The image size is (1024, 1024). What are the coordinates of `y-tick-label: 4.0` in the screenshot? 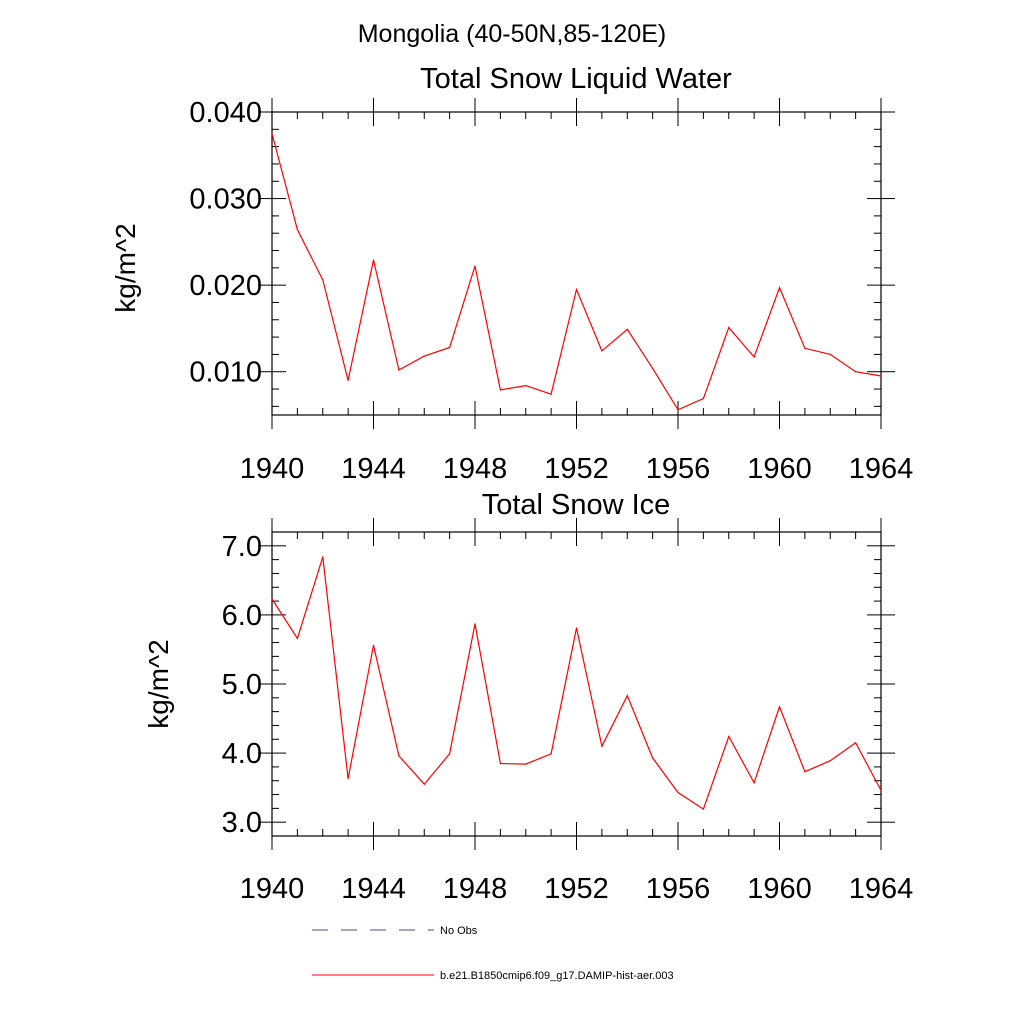 It's located at (242, 754).